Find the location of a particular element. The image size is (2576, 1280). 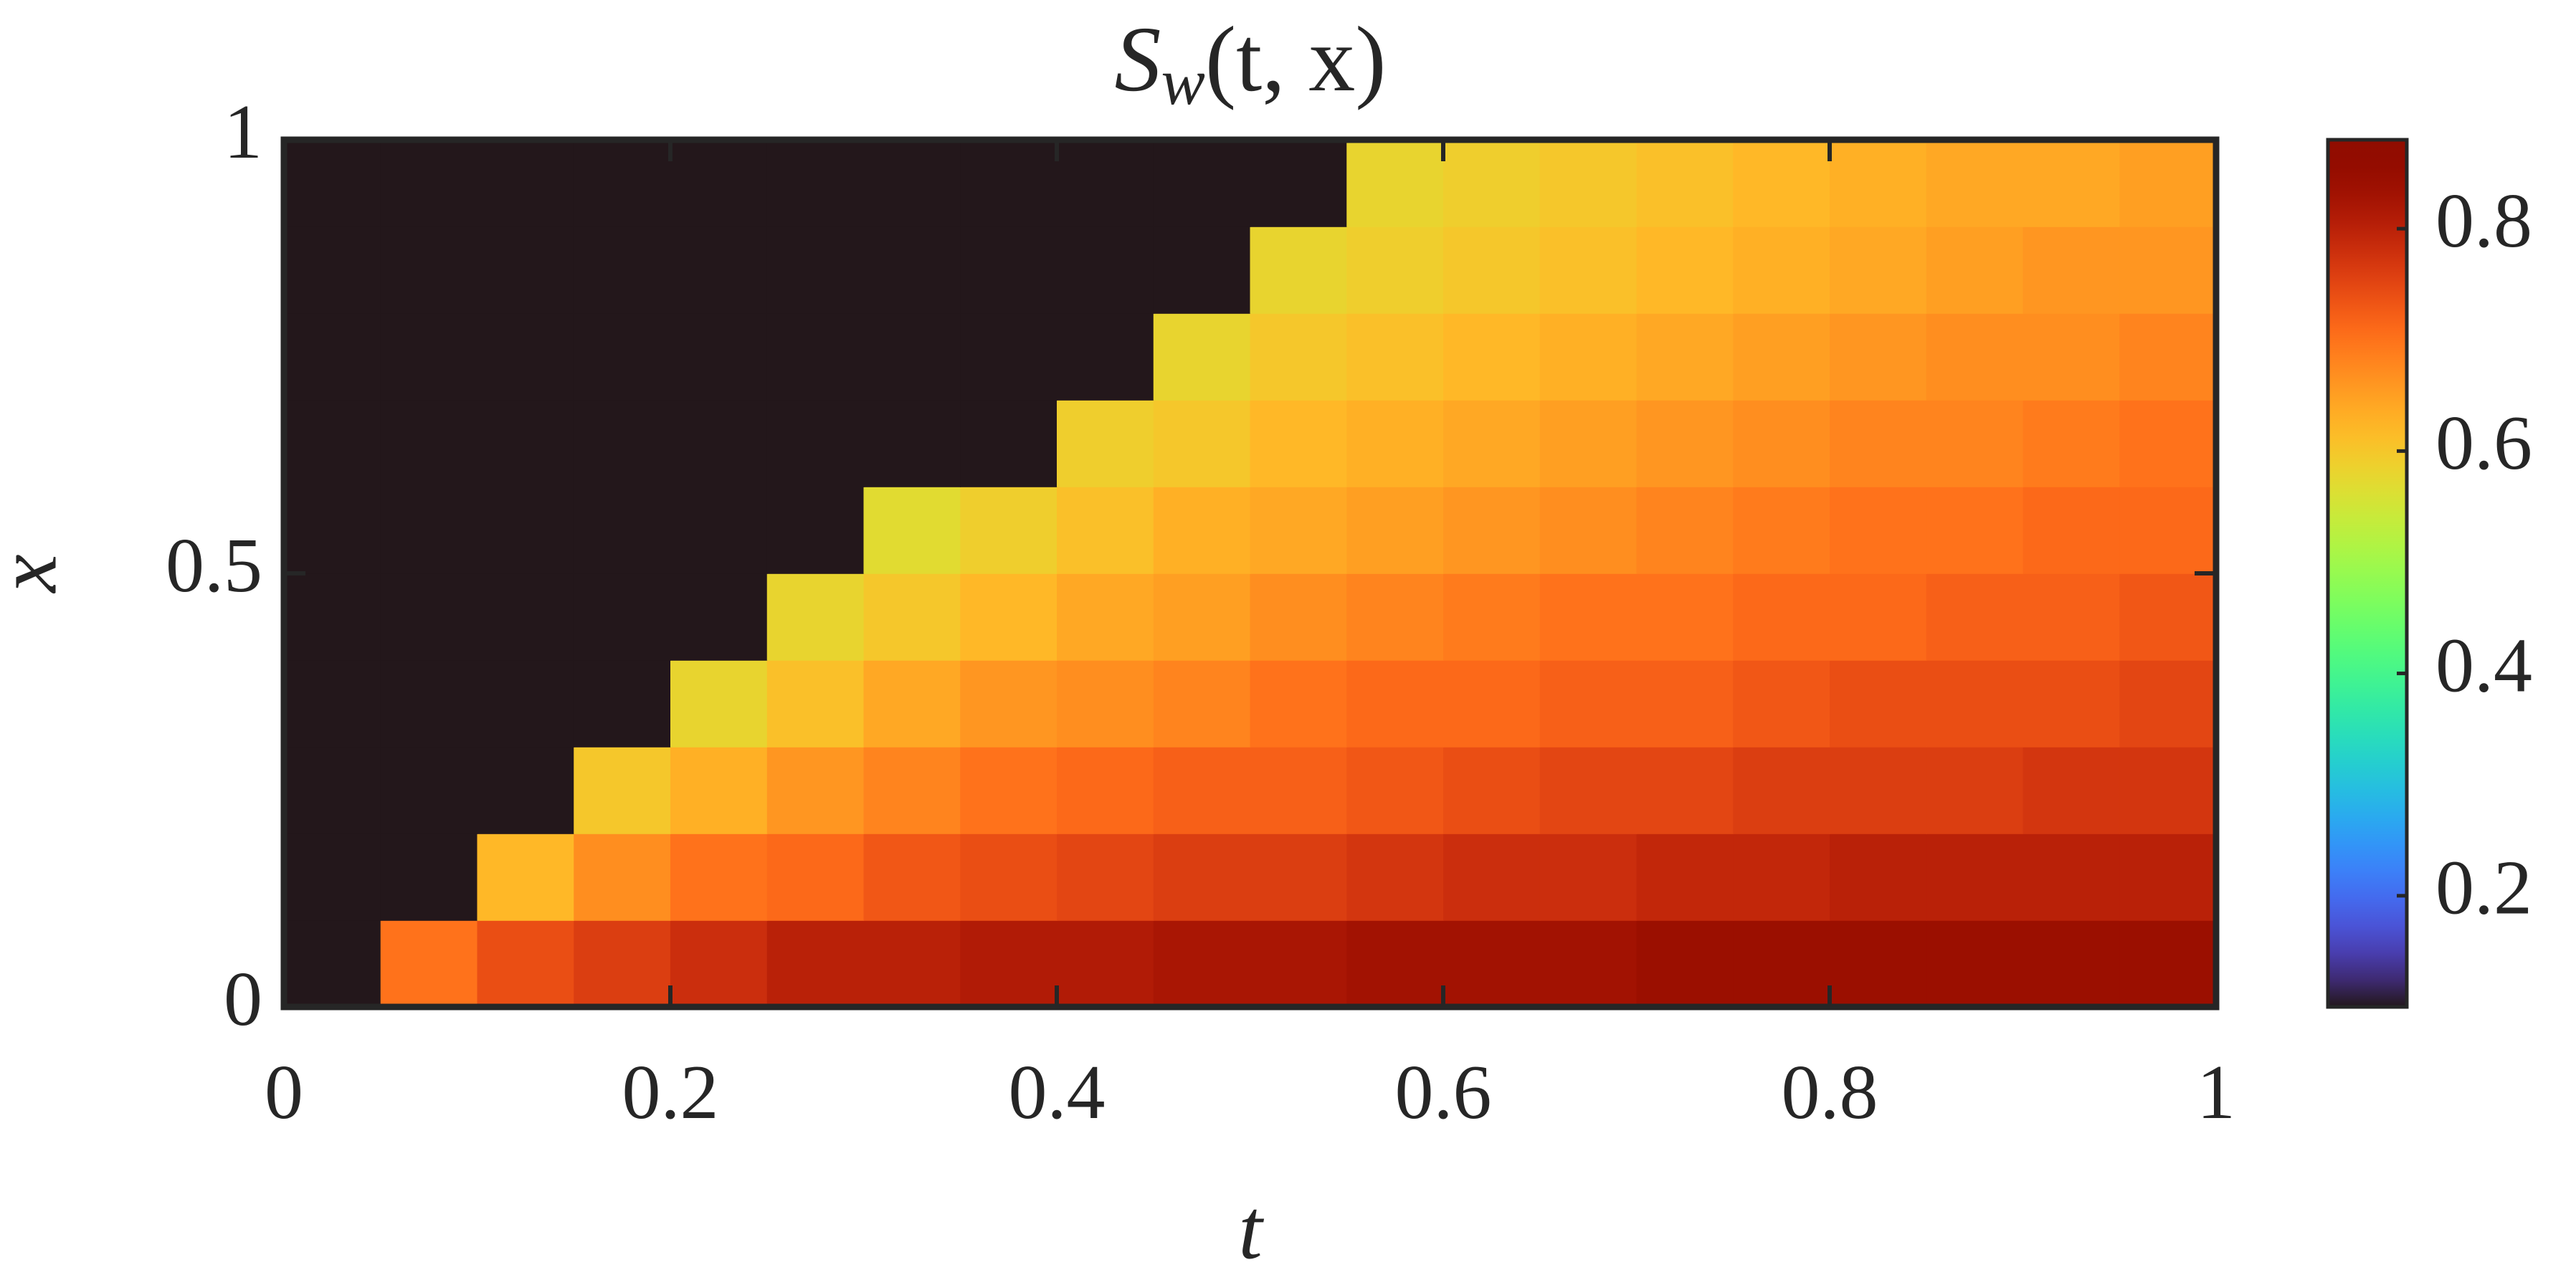

x-tick-label: 1 is located at coordinates (2216, 1092).